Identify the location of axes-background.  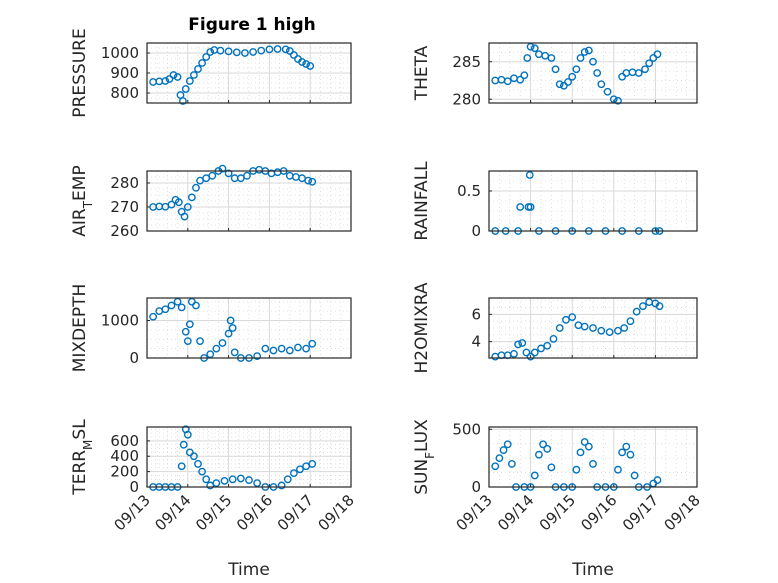
(593, 73).